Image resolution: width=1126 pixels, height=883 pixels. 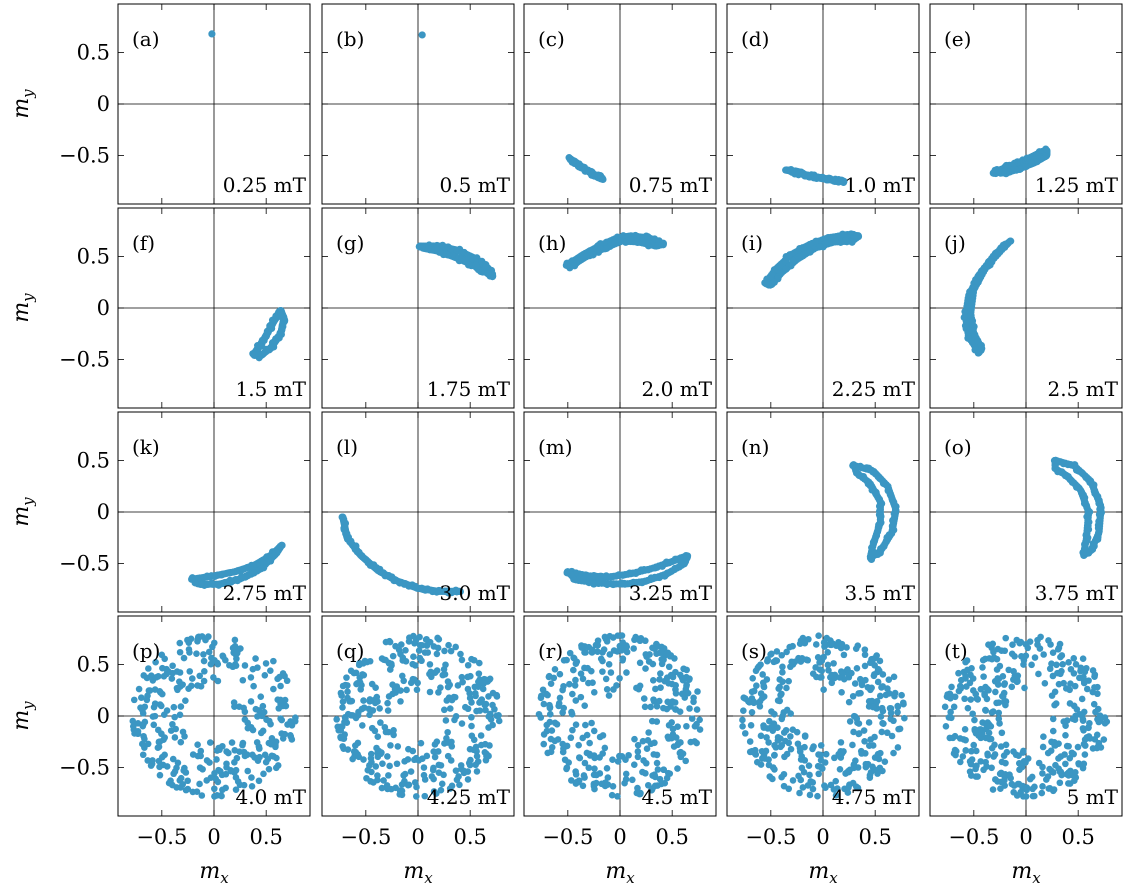 I want to click on field-label: 2.0 mT, so click(x=677, y=389).